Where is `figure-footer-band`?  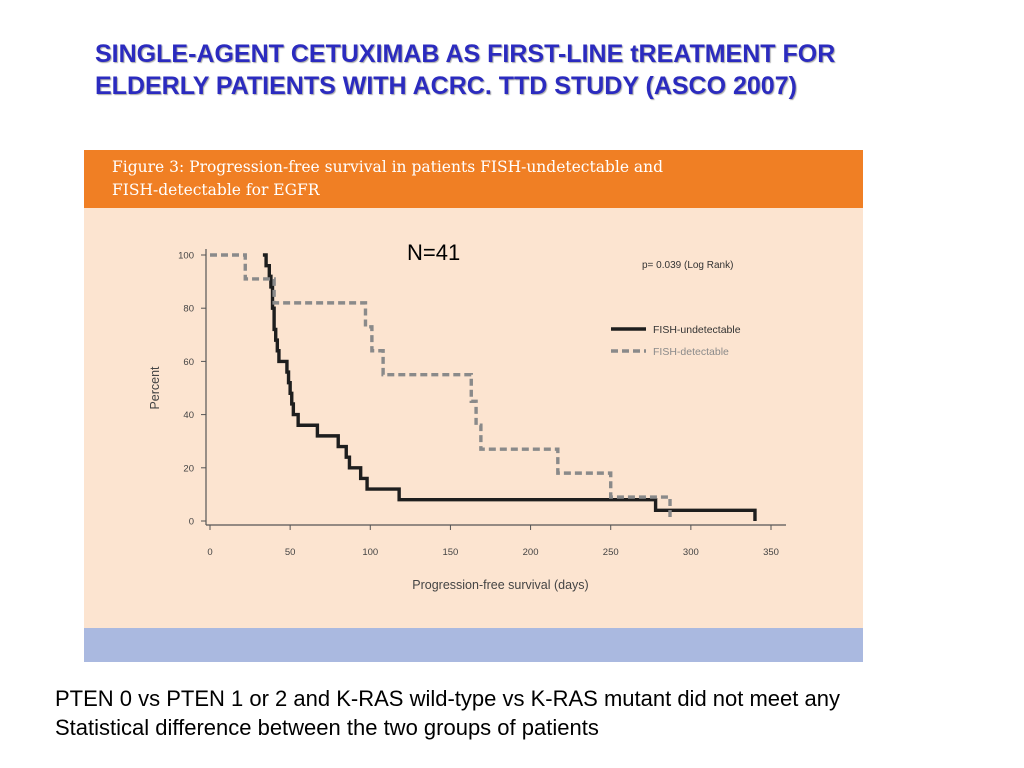
figure-footer-band is located at coordinates (473, 645).